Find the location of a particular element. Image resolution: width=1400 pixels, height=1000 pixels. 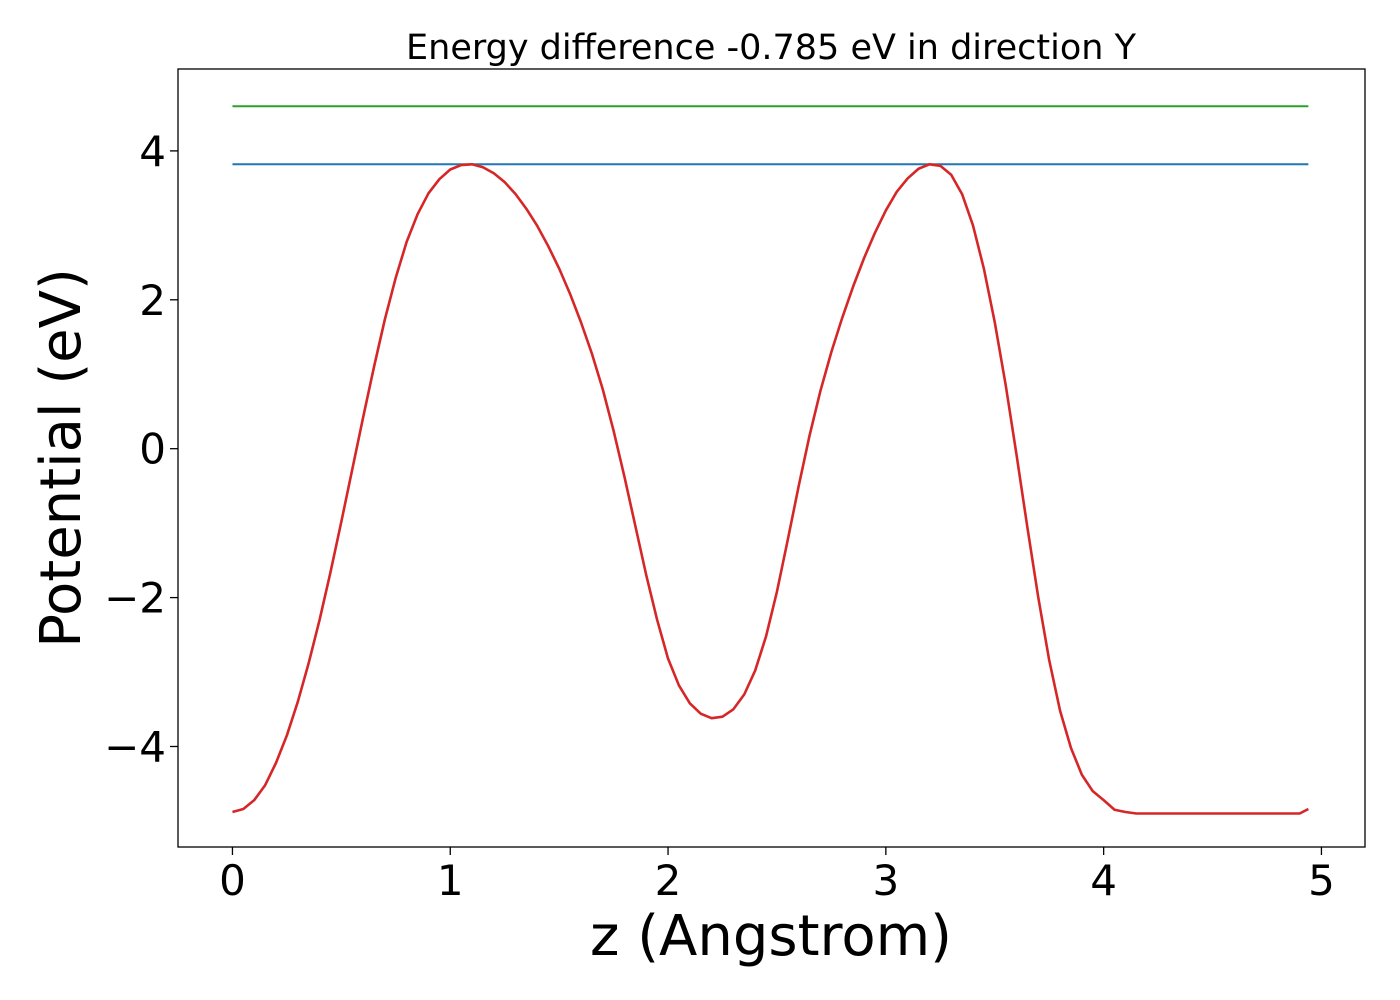

x-ticks: 0 1 2 3 4 5 is located at coordinates (777, 876).